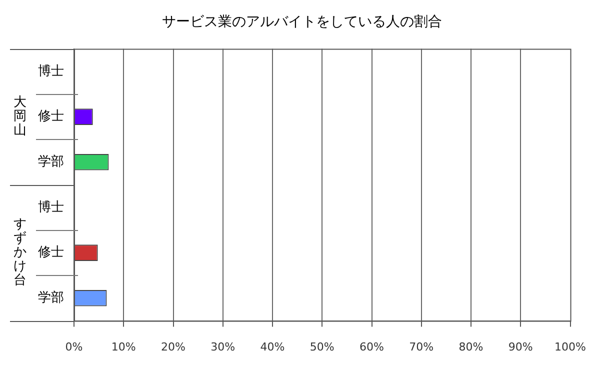  I want to click on x-tick-label: 40%, so click(272, 347).